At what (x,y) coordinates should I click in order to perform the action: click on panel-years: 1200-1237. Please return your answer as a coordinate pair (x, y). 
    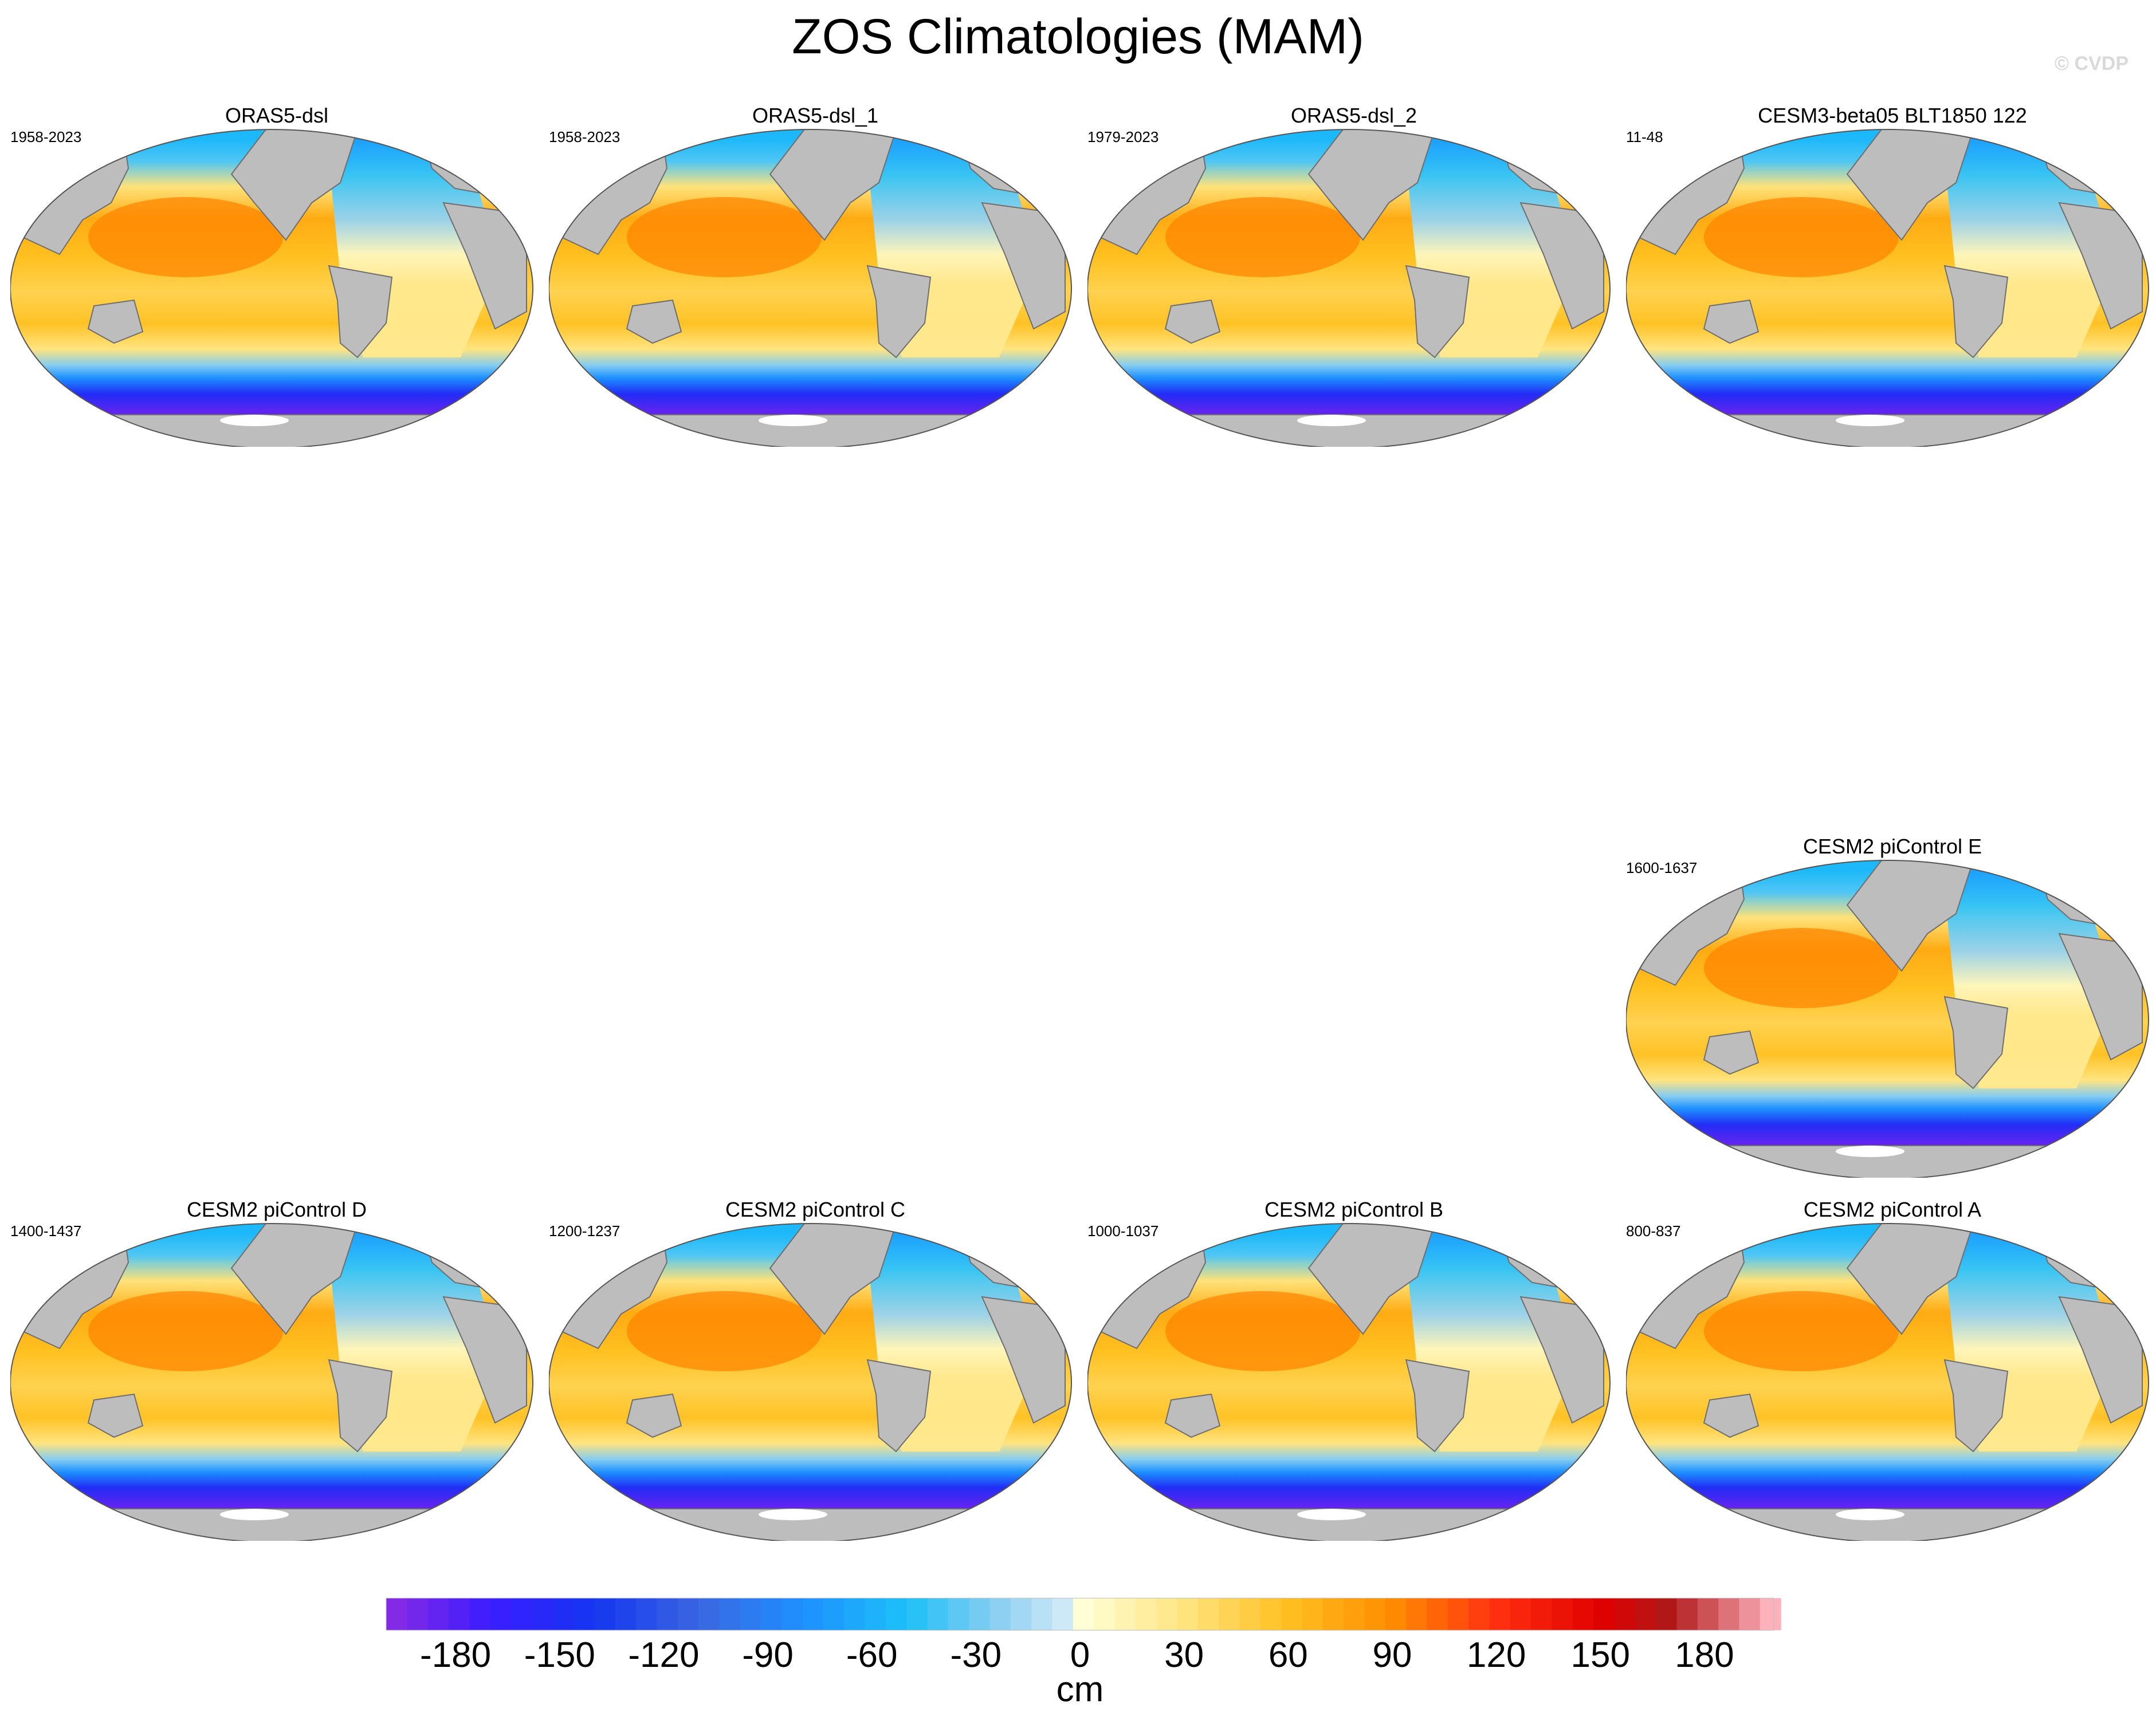
    Looking at the image, I should click on (585, 1231).